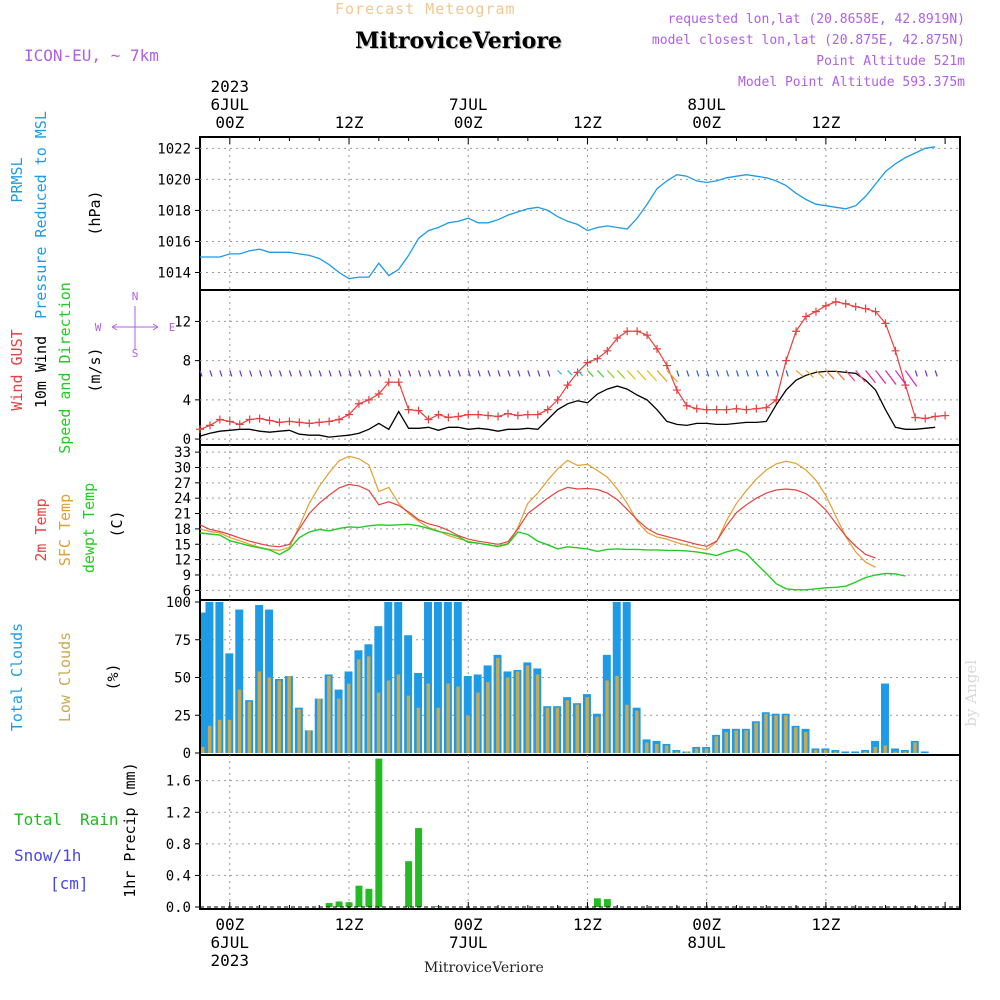  Describe the element at coordinates (552, 557) in the screenshot. I see `dewpoint-line` at that location.